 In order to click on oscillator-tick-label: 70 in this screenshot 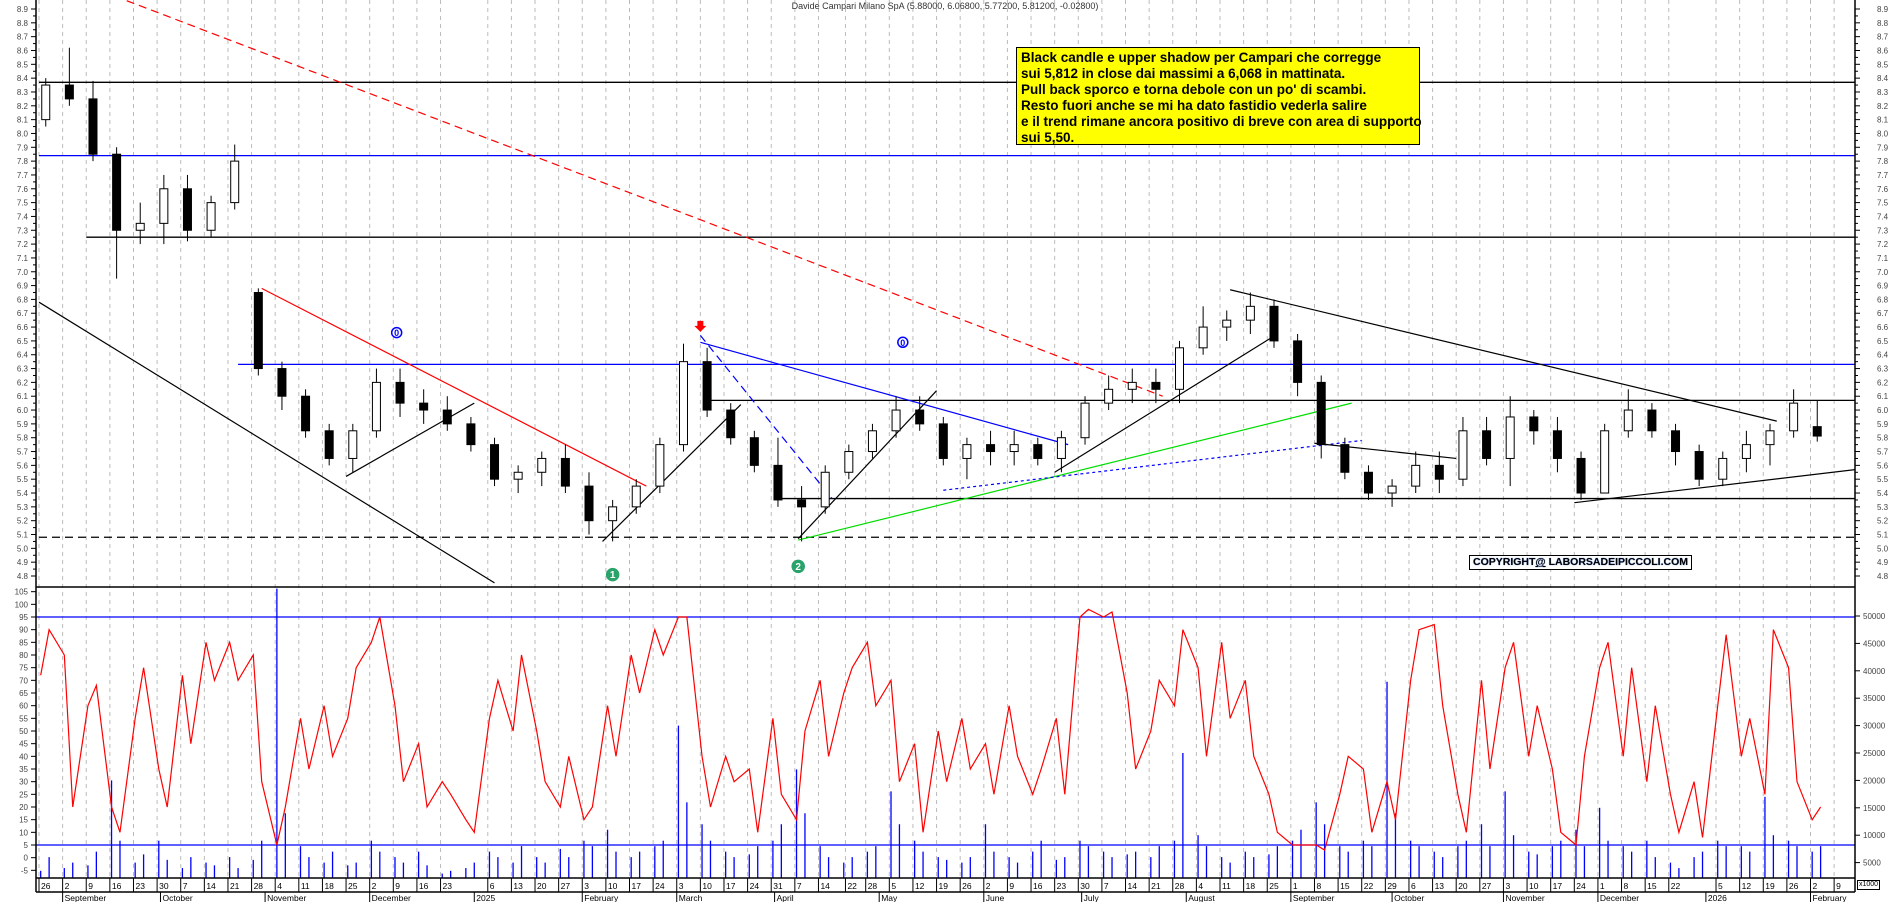, I will do `click(23, 680)`.